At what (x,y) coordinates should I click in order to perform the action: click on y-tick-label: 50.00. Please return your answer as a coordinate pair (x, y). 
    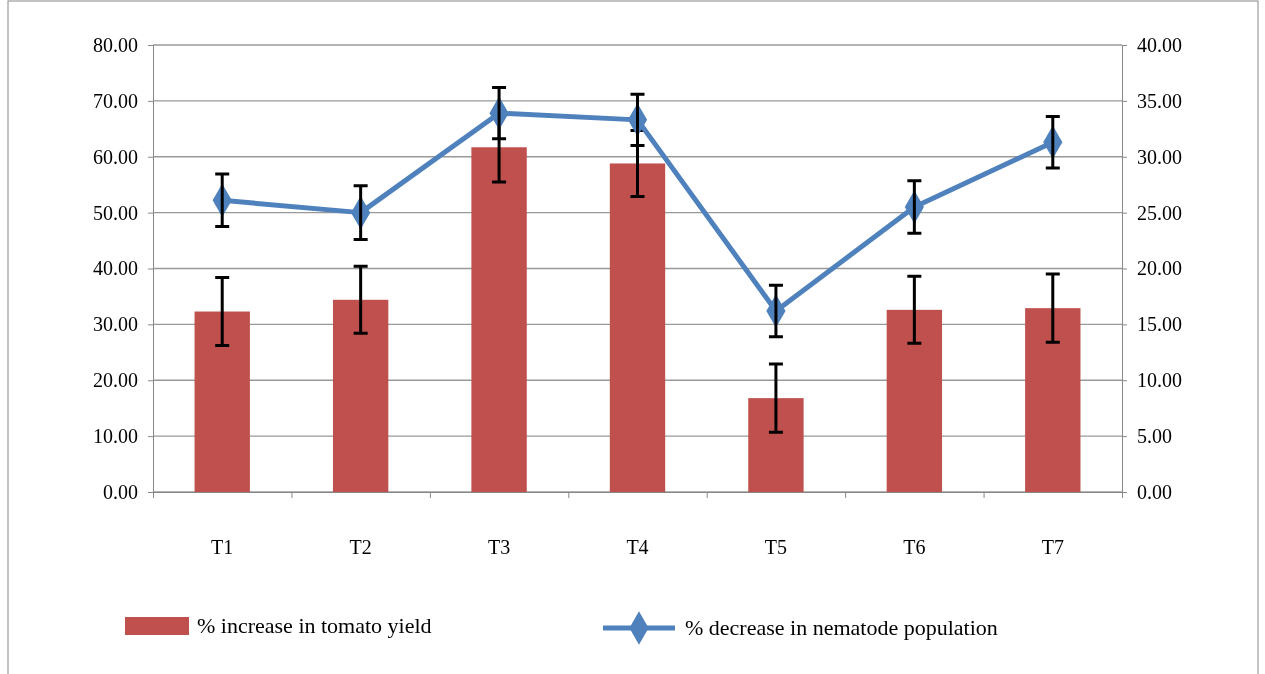
    Looking at the image, I should click on (115, 212).